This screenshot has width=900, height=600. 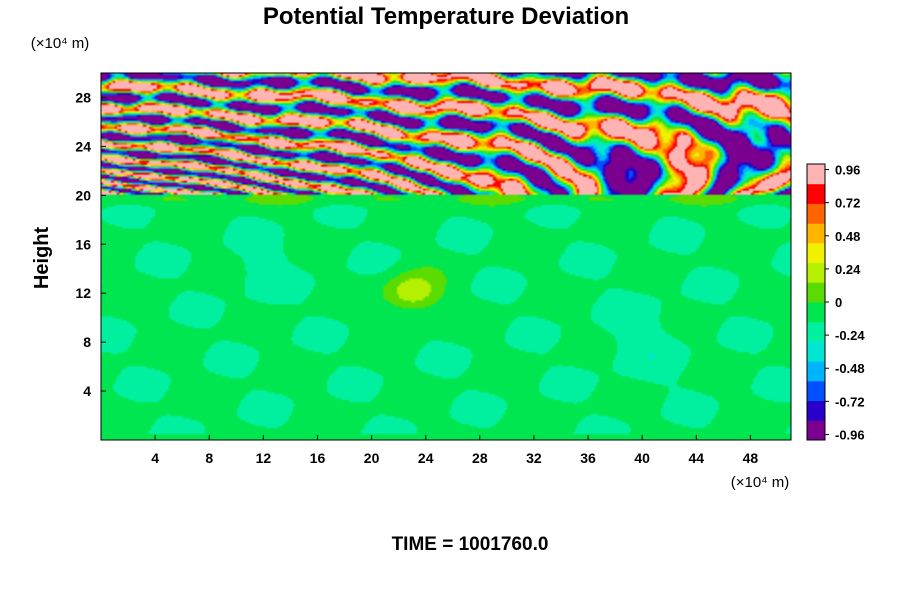 I want to click on colorbar-tick-label: 0.72, so click(x=847, y=203).